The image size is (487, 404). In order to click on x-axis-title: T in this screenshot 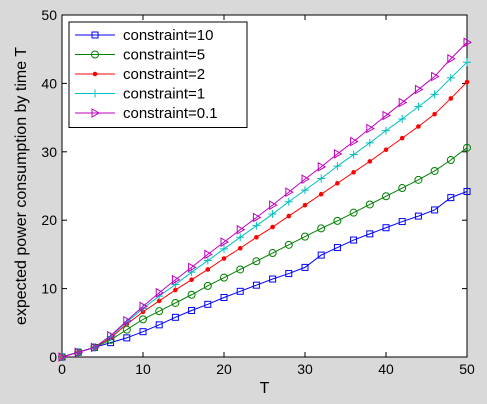, I will do `click(265, 388)`.